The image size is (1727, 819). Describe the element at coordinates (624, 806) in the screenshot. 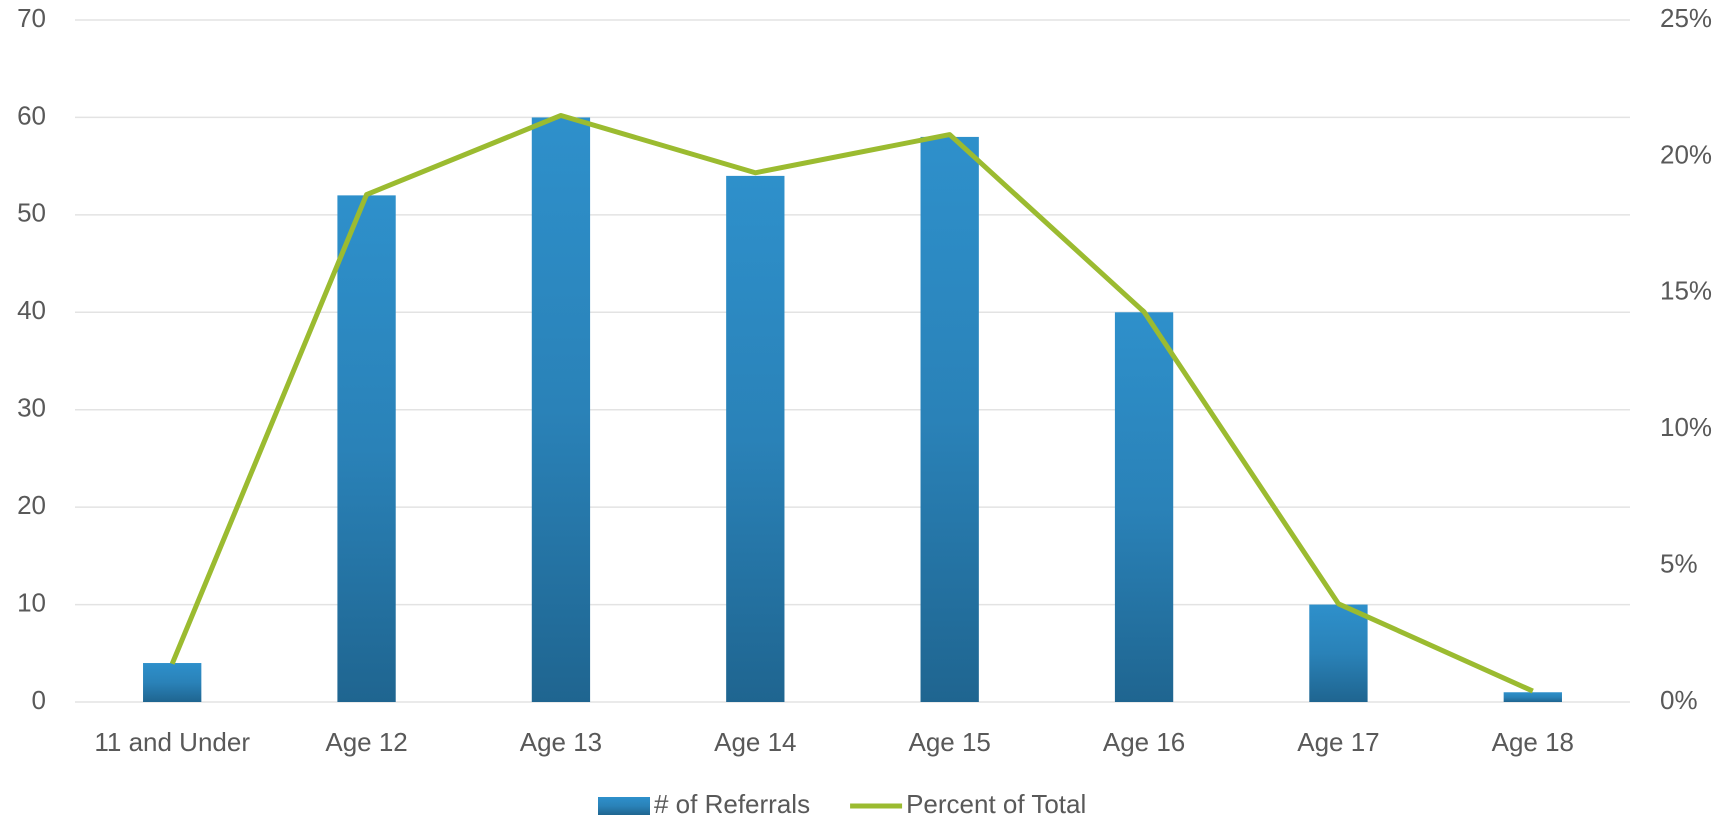

I see `legend-swatch` at that location.